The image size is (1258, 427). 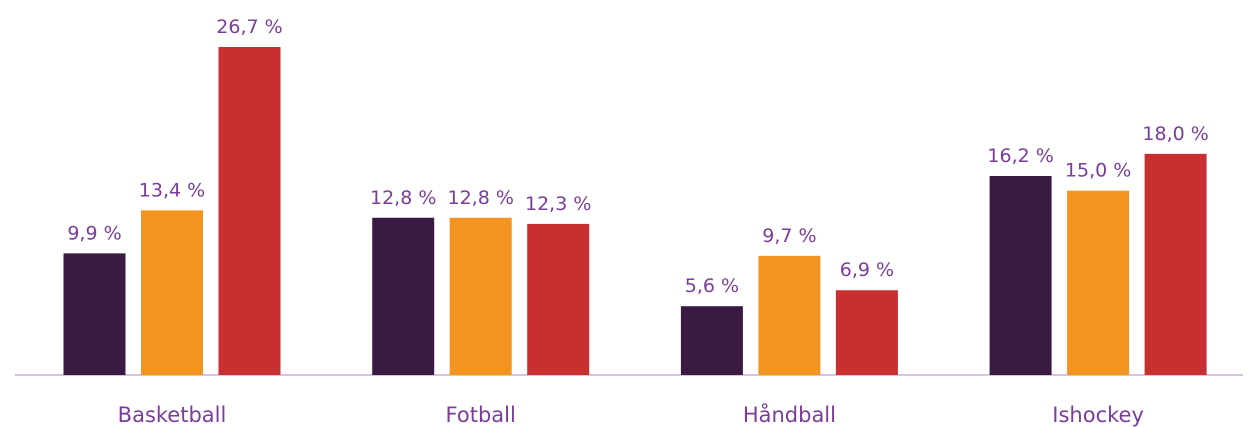 I want to click on value-label: 18,0 %, so click(x=1175, y=134).